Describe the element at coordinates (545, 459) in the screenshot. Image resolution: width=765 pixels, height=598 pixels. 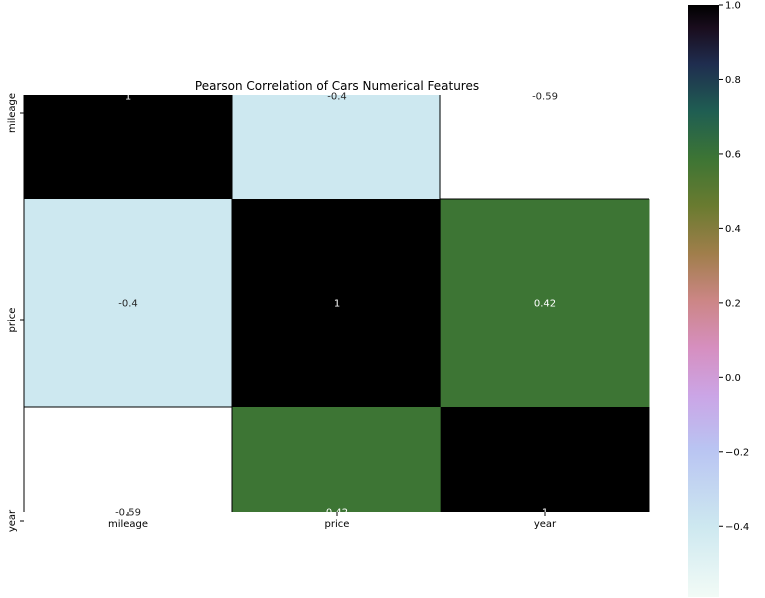
I see `heatmap-cell-year-year` at that location.